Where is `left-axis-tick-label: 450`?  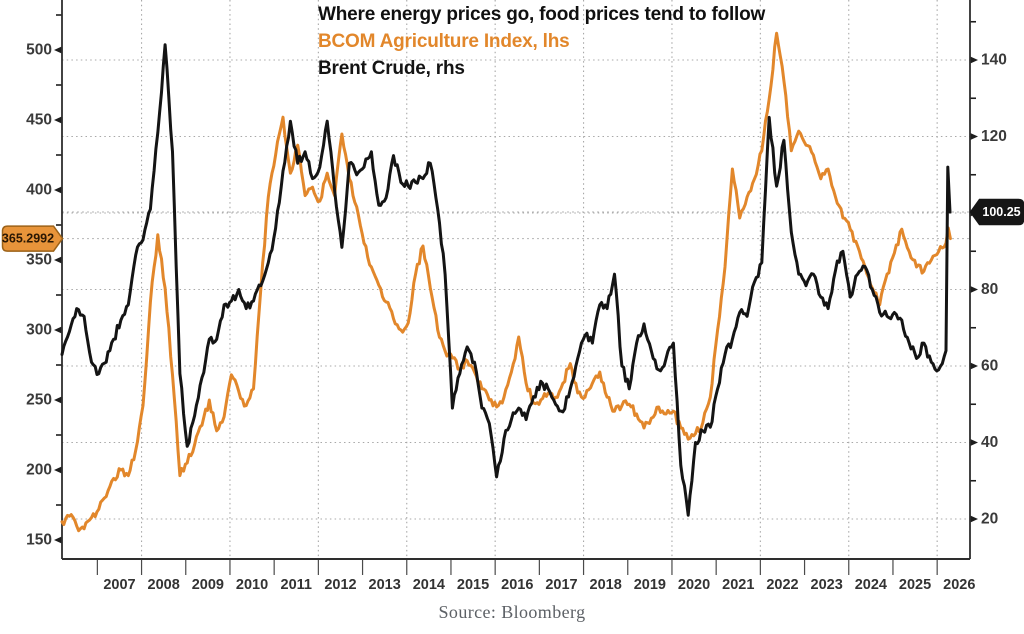 left-axis-tick-label: 450 is located at coordinates (39, 120).